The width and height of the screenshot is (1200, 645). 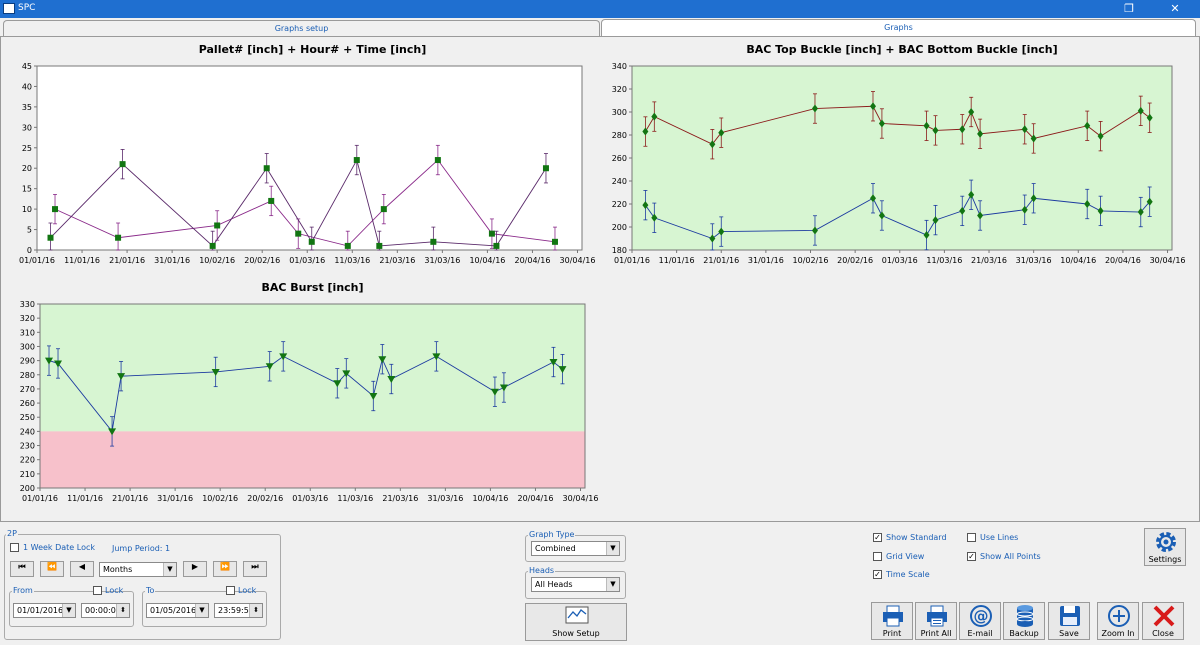 What do you see at coordinates (14, 547) in the screenshot?
I see `week-lock-checkbox` at bounding box center [14, 547].